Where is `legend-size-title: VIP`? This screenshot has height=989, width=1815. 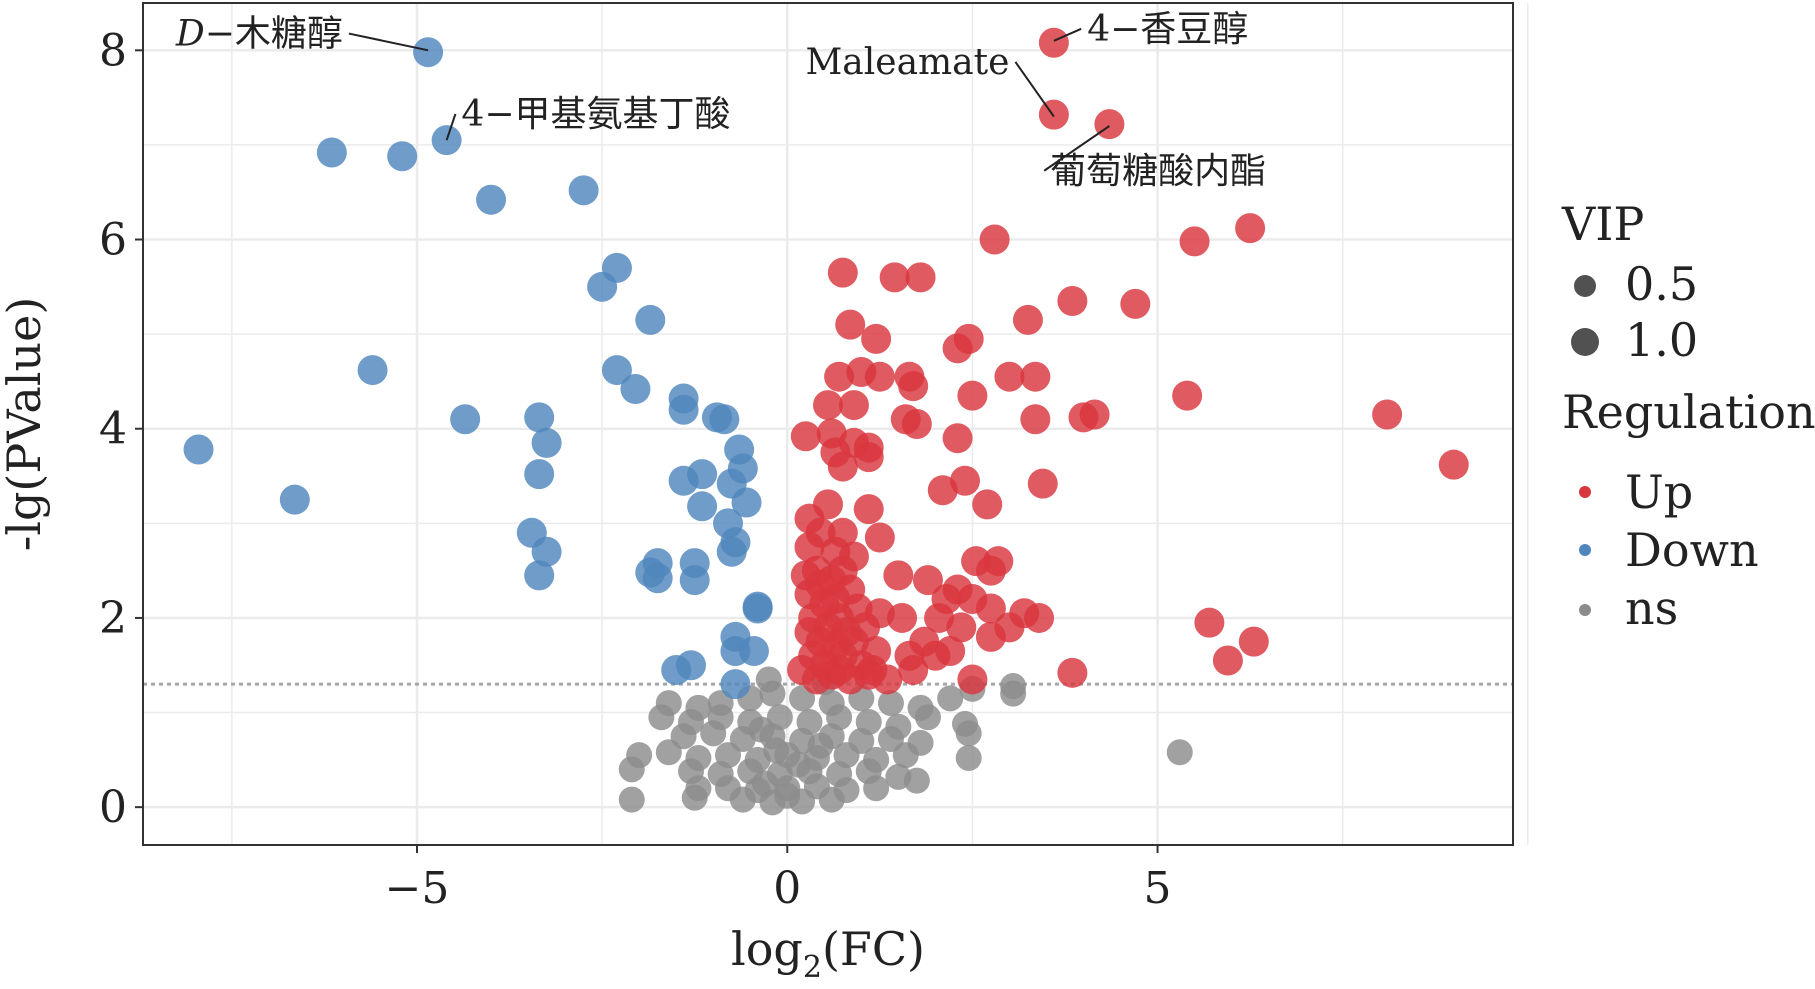
legend-size-title: VIP is located at coordinates (1602, 224).